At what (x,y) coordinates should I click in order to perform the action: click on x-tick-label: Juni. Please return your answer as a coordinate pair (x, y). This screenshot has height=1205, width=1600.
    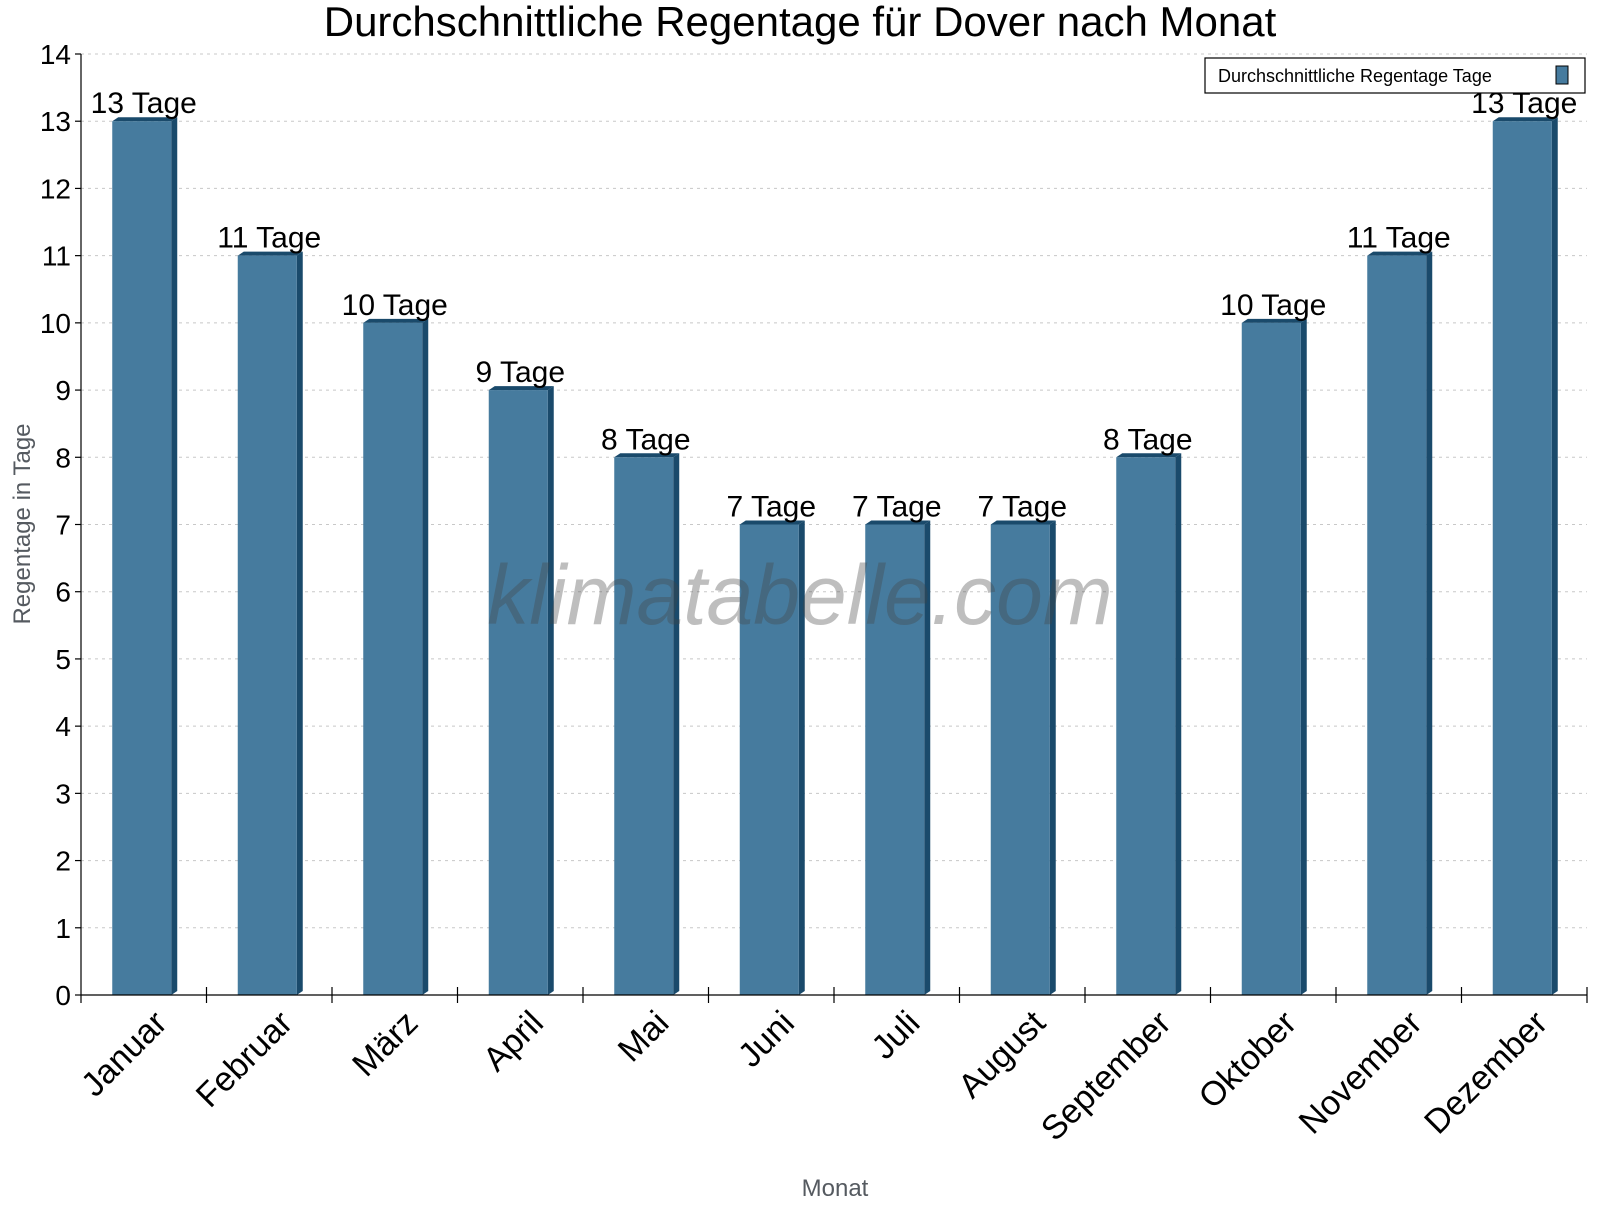
    Looking at the image, I should click on (766, 1039).